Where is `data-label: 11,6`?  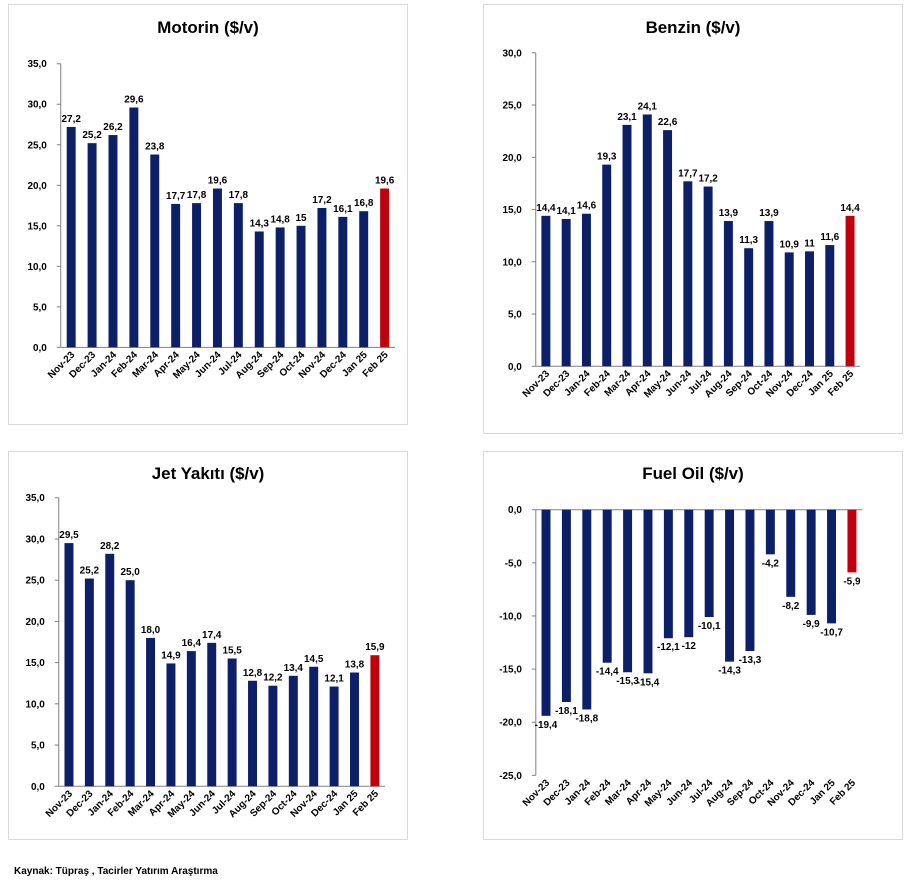
data-label: 11,6 is located at coordinates (829, 237).